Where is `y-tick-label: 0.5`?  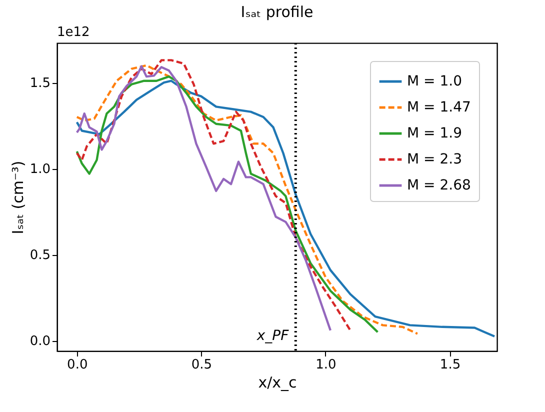
y-tick-label: 0.5 is located at coordinates (40, 256).